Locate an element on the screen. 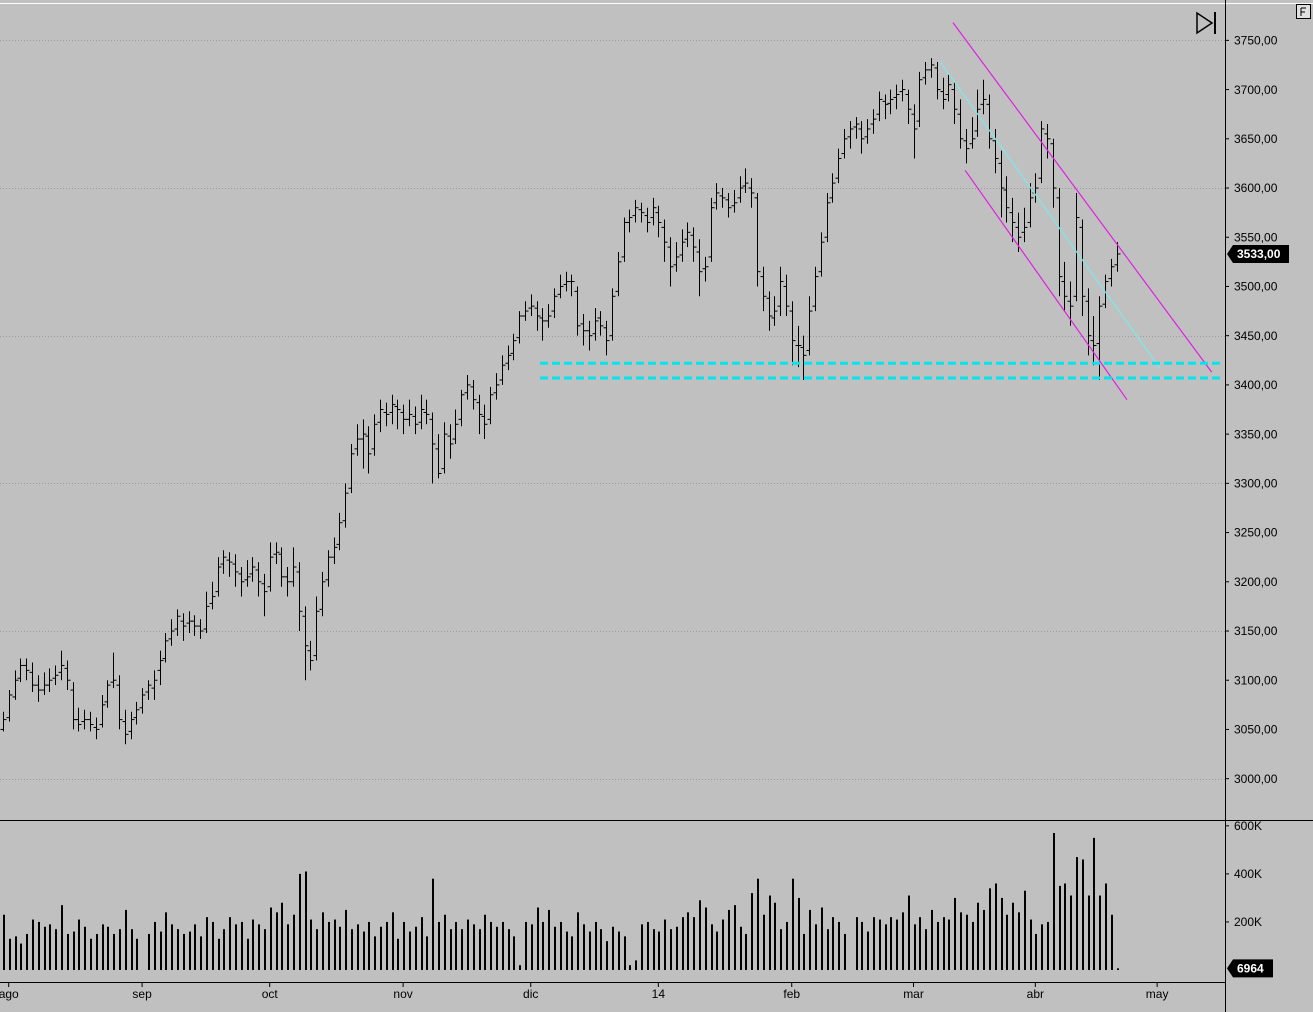 The height and width of the screenshot is (1012, 1313). y-tick-label: 3700,00 is located at coordinates (1256, 90).